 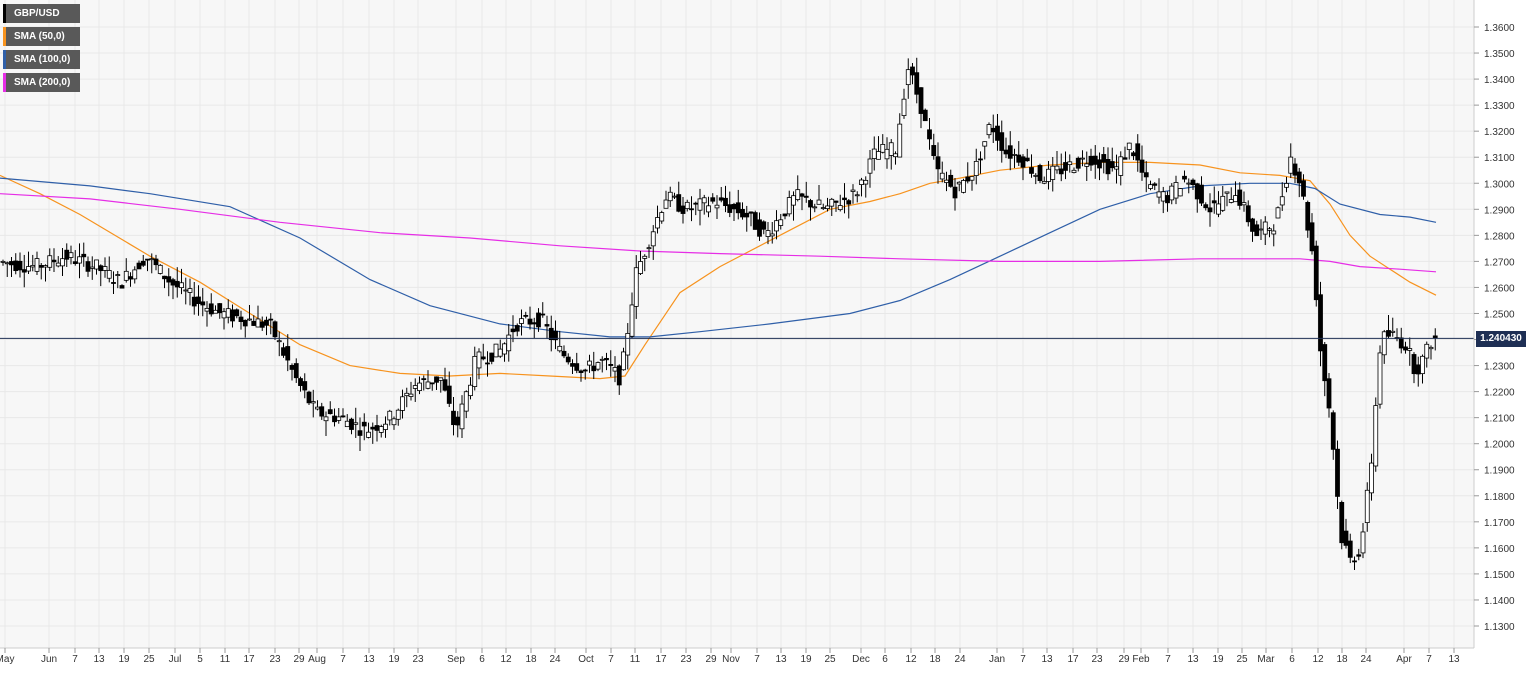 What do you see at coordinates (42, 36) in the screenshot?
I see `legend-item-sma50: SMA (50,0)` at bounding box center [42, 36].